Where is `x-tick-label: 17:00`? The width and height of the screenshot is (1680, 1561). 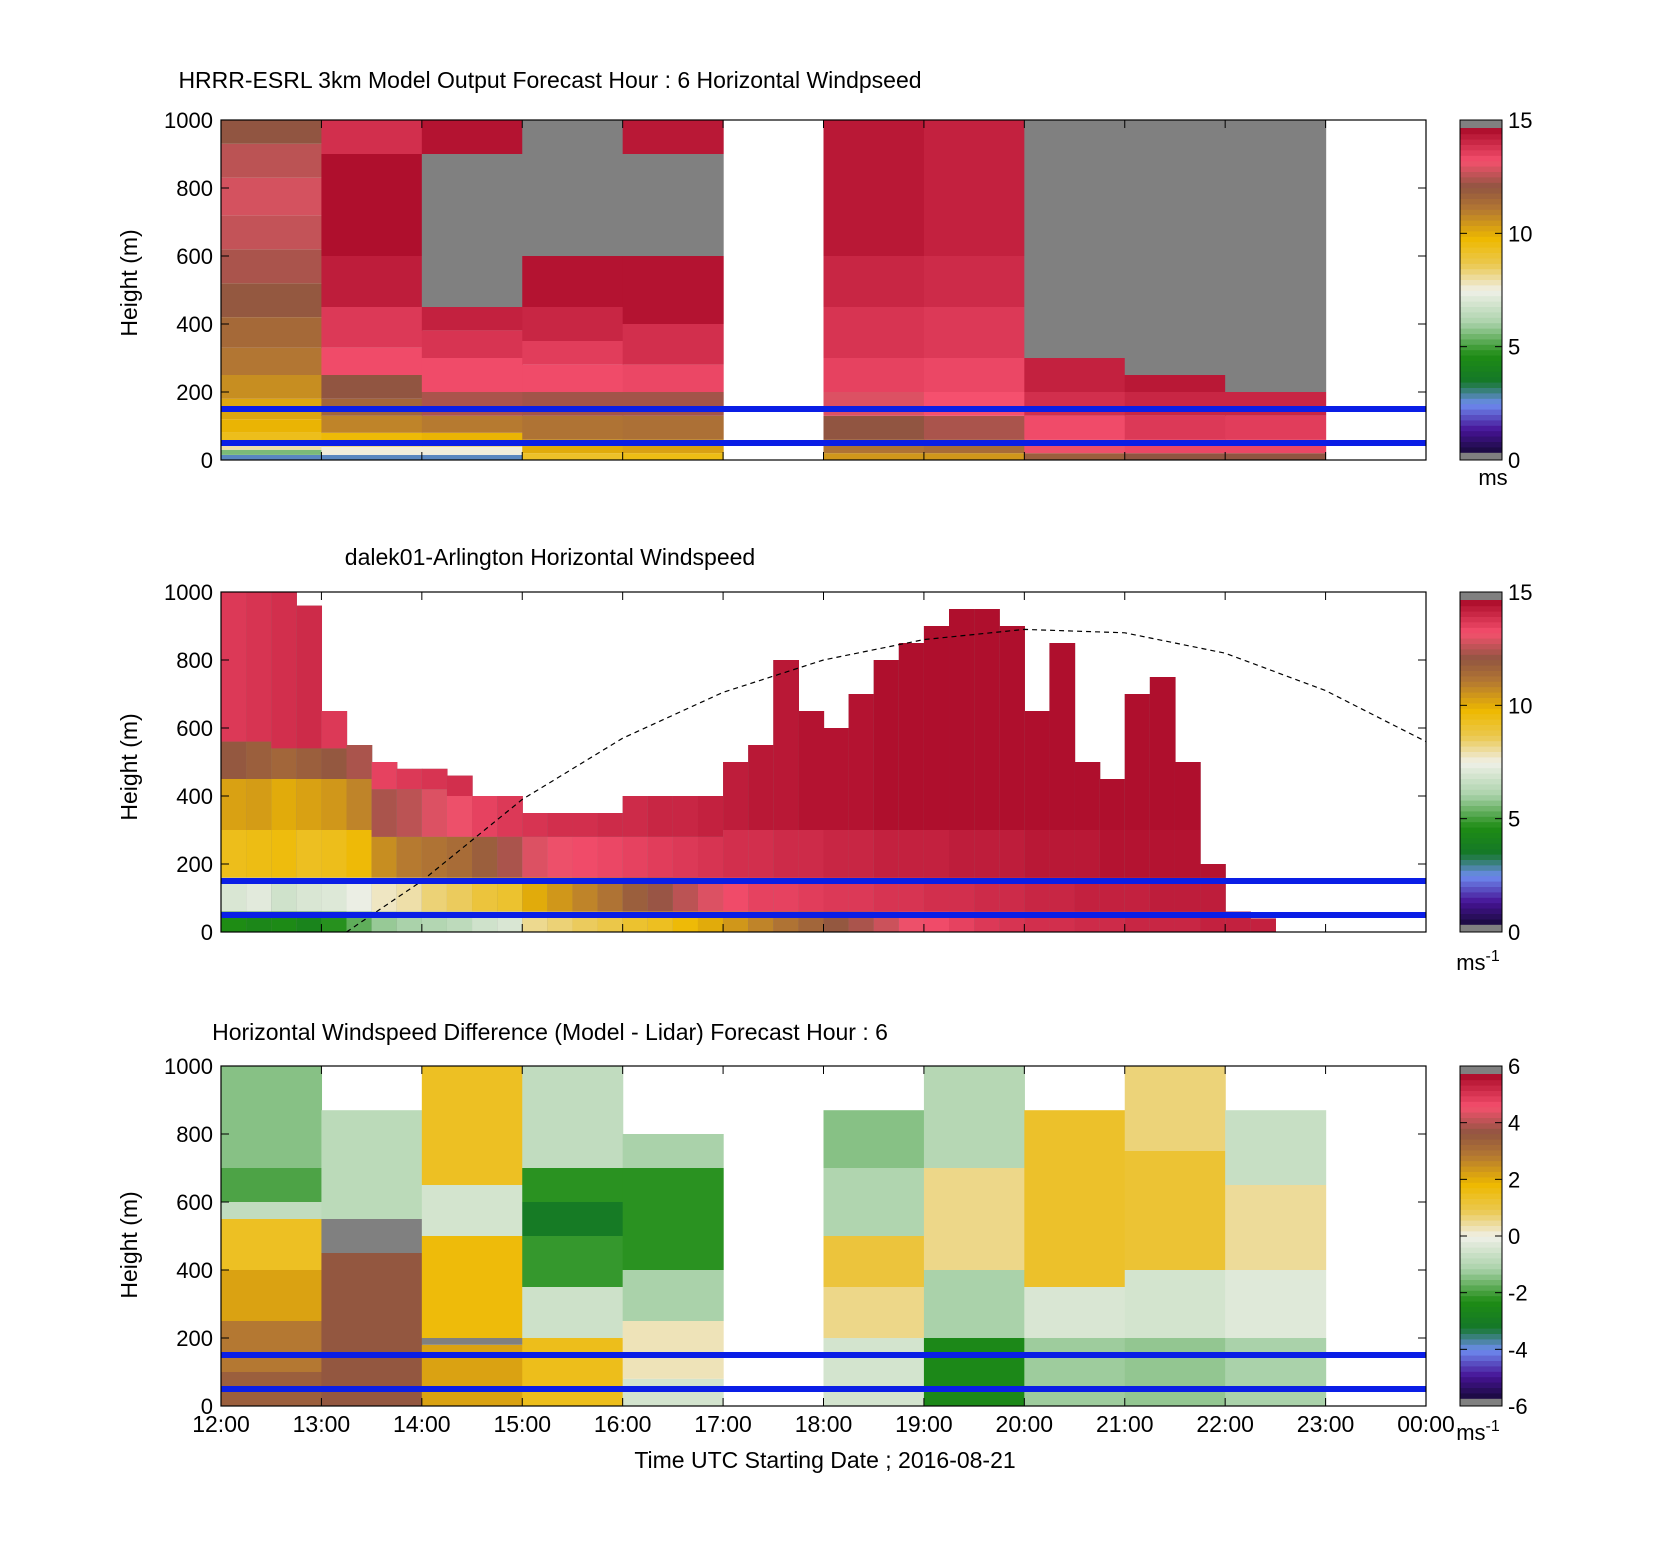 x-tick-label: 17:00 is located at coordinates (723, 1424).